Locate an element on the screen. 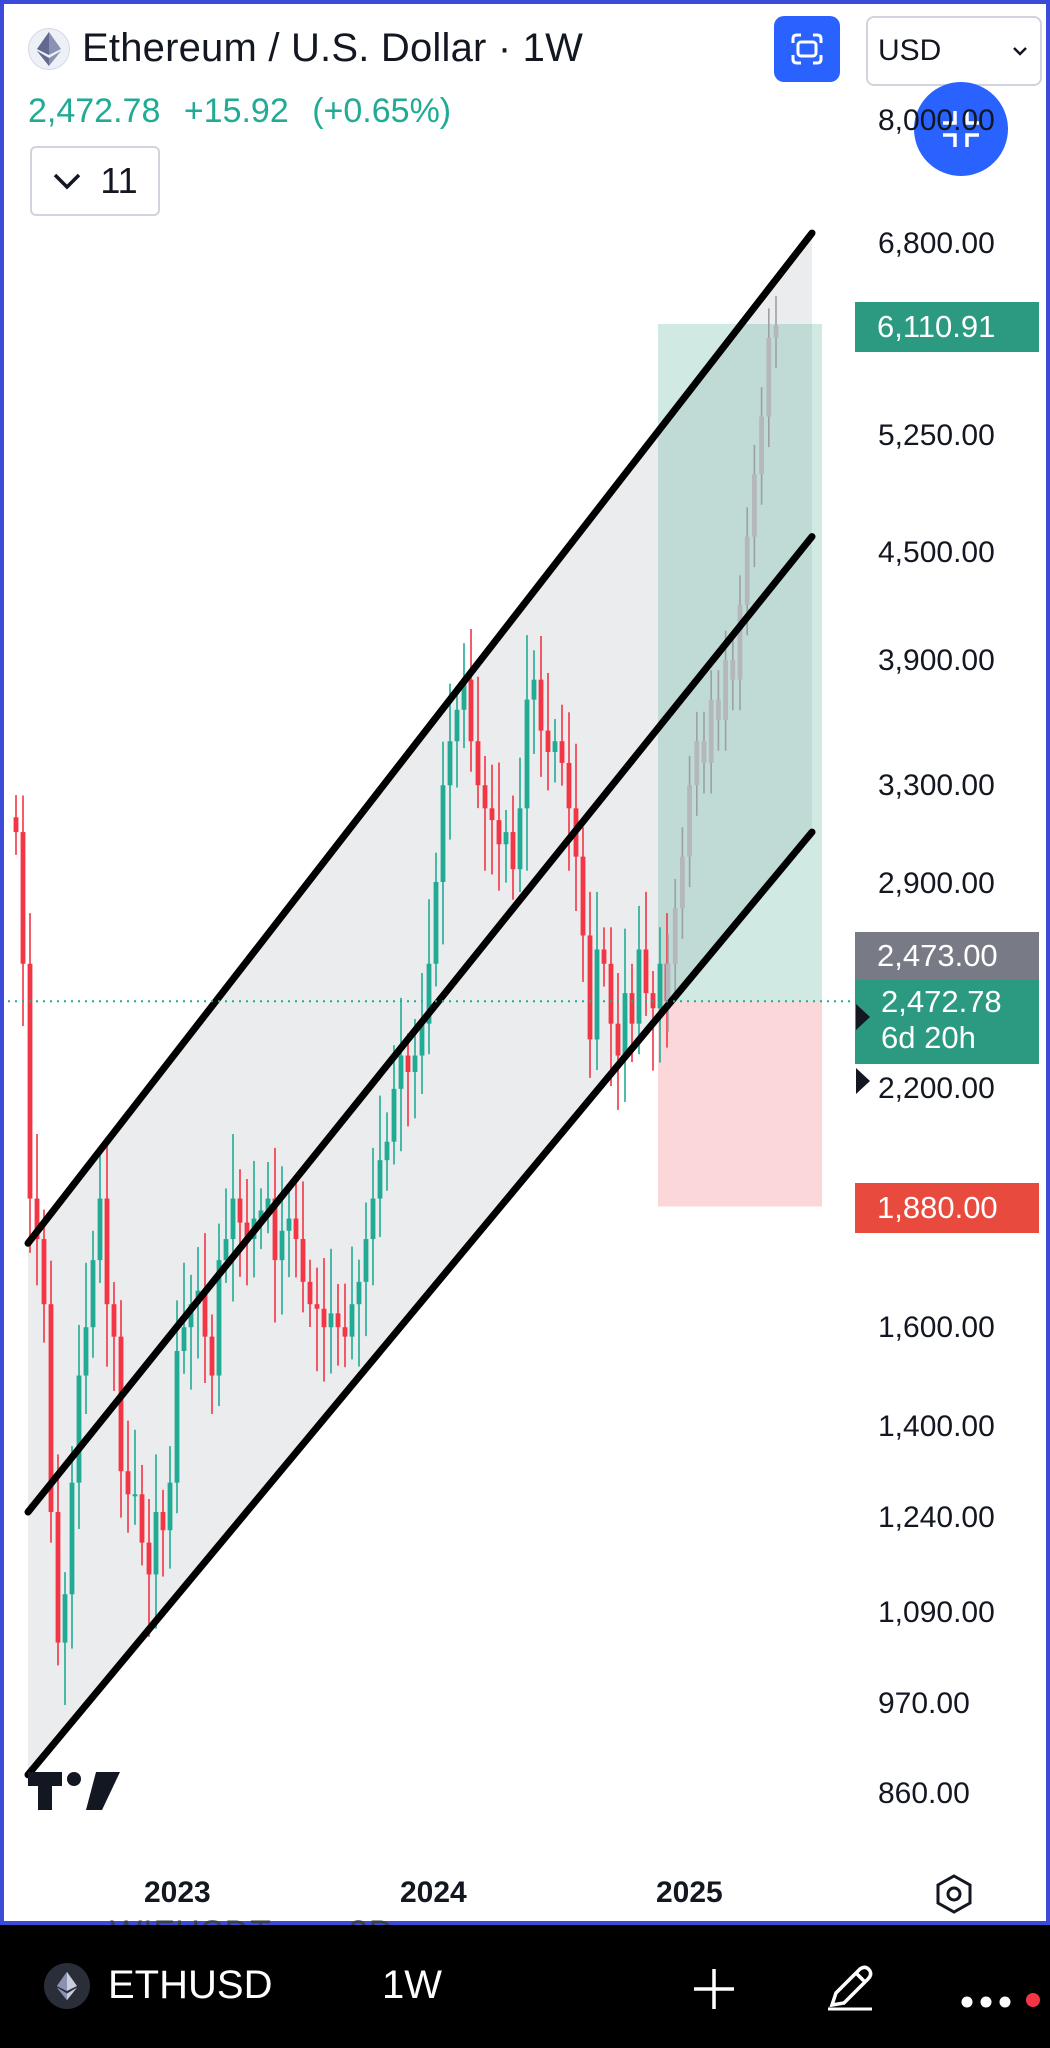 This screenshot has width=1050, height=2048. price-axis-label: 3,300.00 is located at coordinates (936, 786).